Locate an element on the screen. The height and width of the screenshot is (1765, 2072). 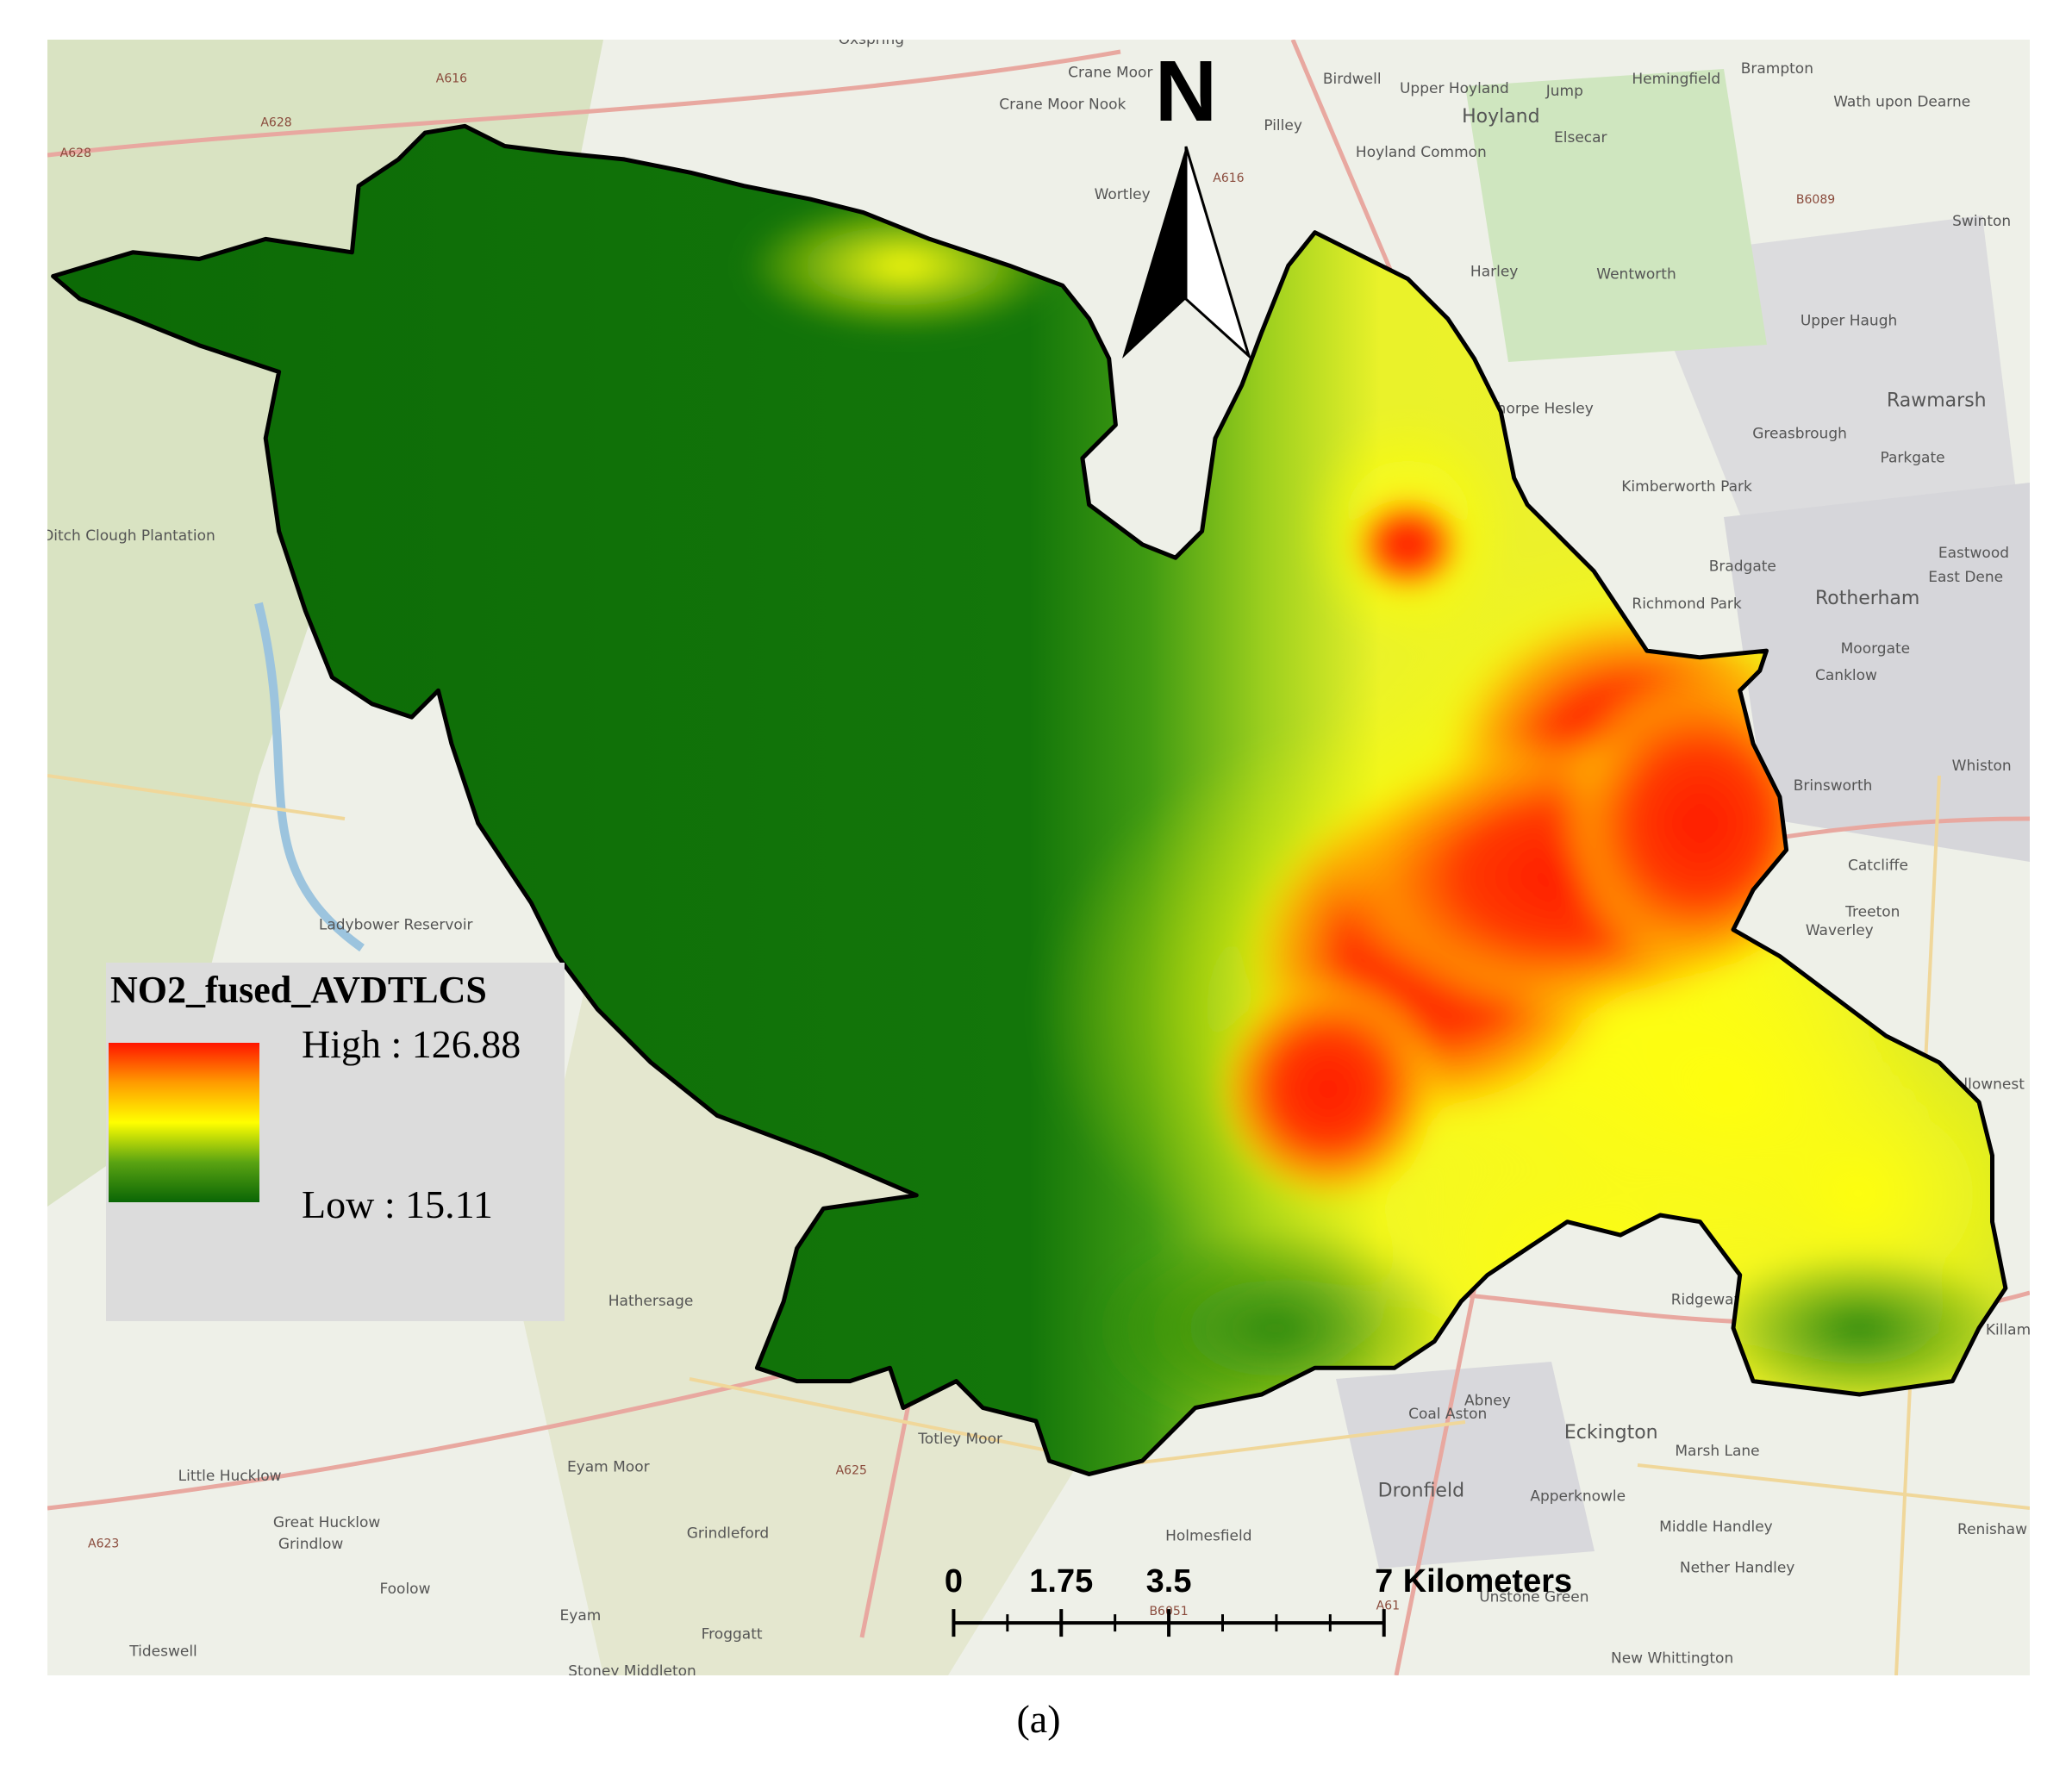
caption: (a) is located at coordinates (1038, 1719).